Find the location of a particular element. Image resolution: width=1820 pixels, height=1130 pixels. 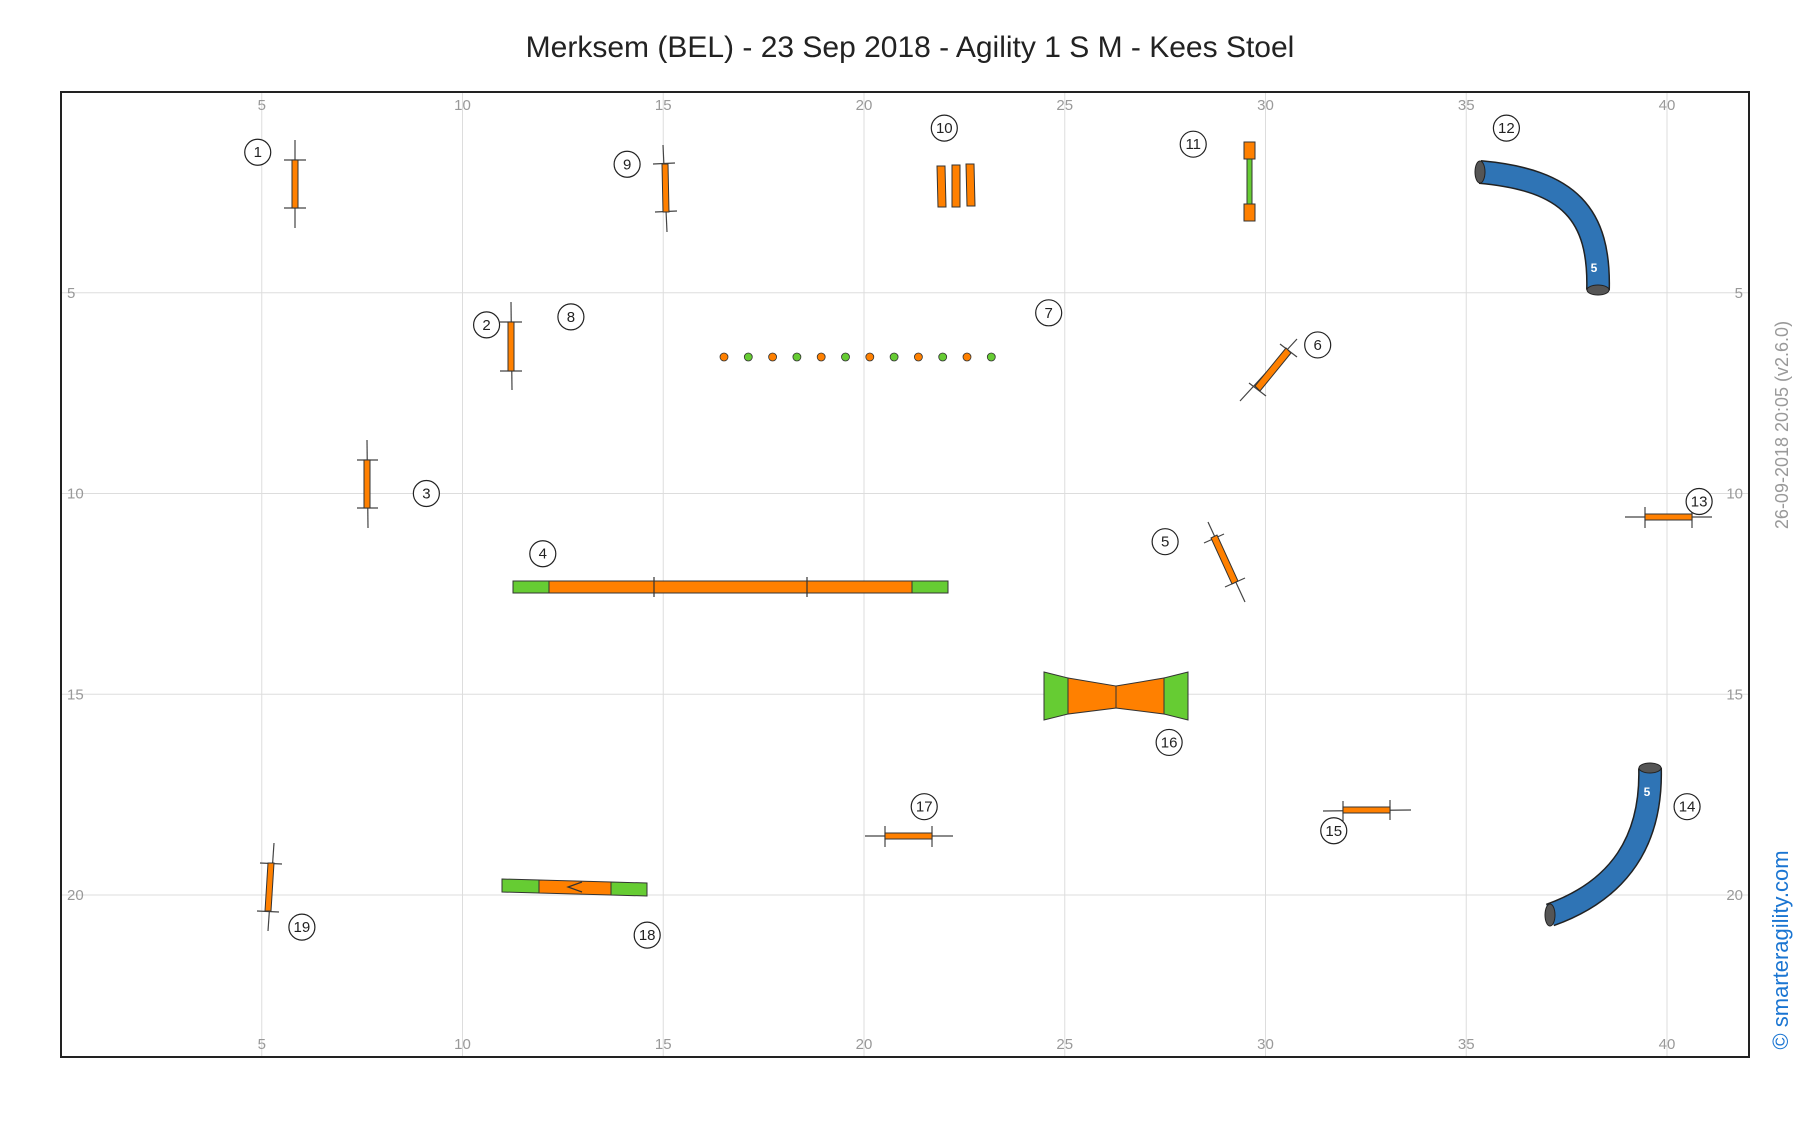

badge-number: 13 is located at coordinates (1699, 502).